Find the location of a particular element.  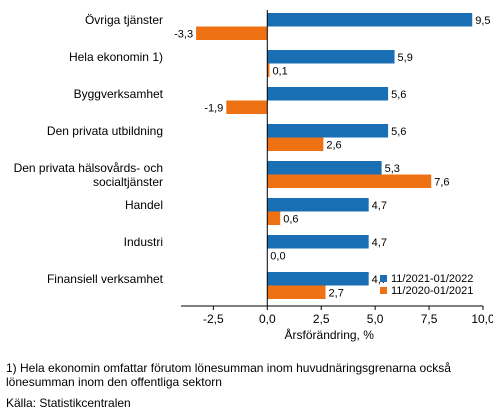

x-axis-title: Årsförändring, % is located at coordinates (330, 334).